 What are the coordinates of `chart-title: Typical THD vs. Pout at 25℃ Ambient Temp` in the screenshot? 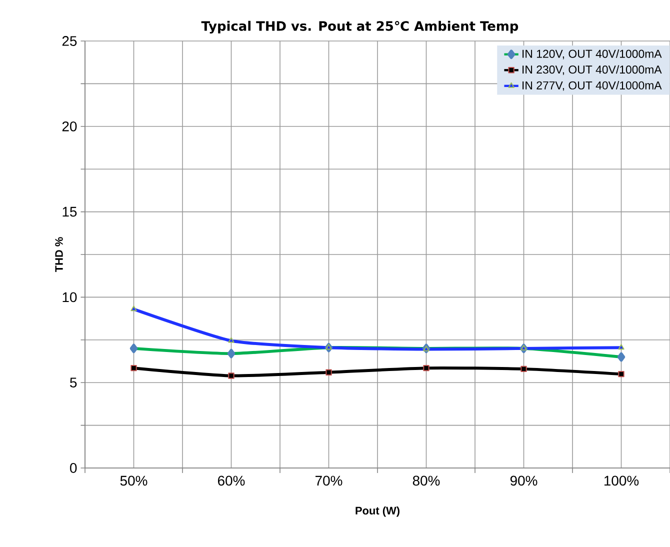 It's located at (359, 27).